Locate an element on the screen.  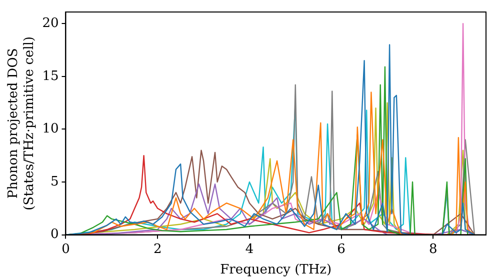
y-tick-label: 10 is located at coordinates (50, 129).